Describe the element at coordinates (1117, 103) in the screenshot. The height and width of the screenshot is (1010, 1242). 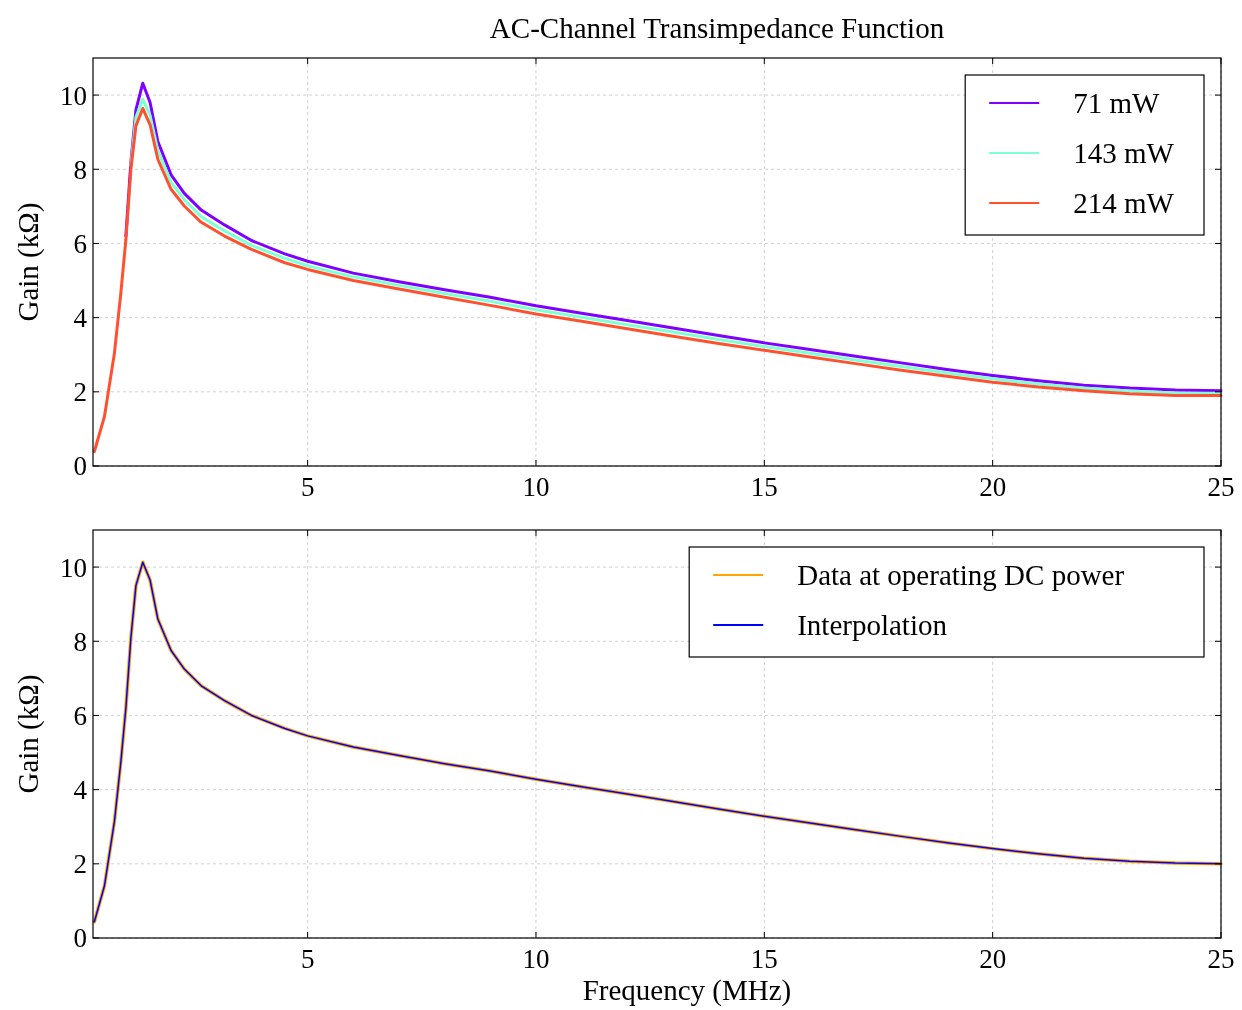
I see `legend-label: 71 mW` at that location.